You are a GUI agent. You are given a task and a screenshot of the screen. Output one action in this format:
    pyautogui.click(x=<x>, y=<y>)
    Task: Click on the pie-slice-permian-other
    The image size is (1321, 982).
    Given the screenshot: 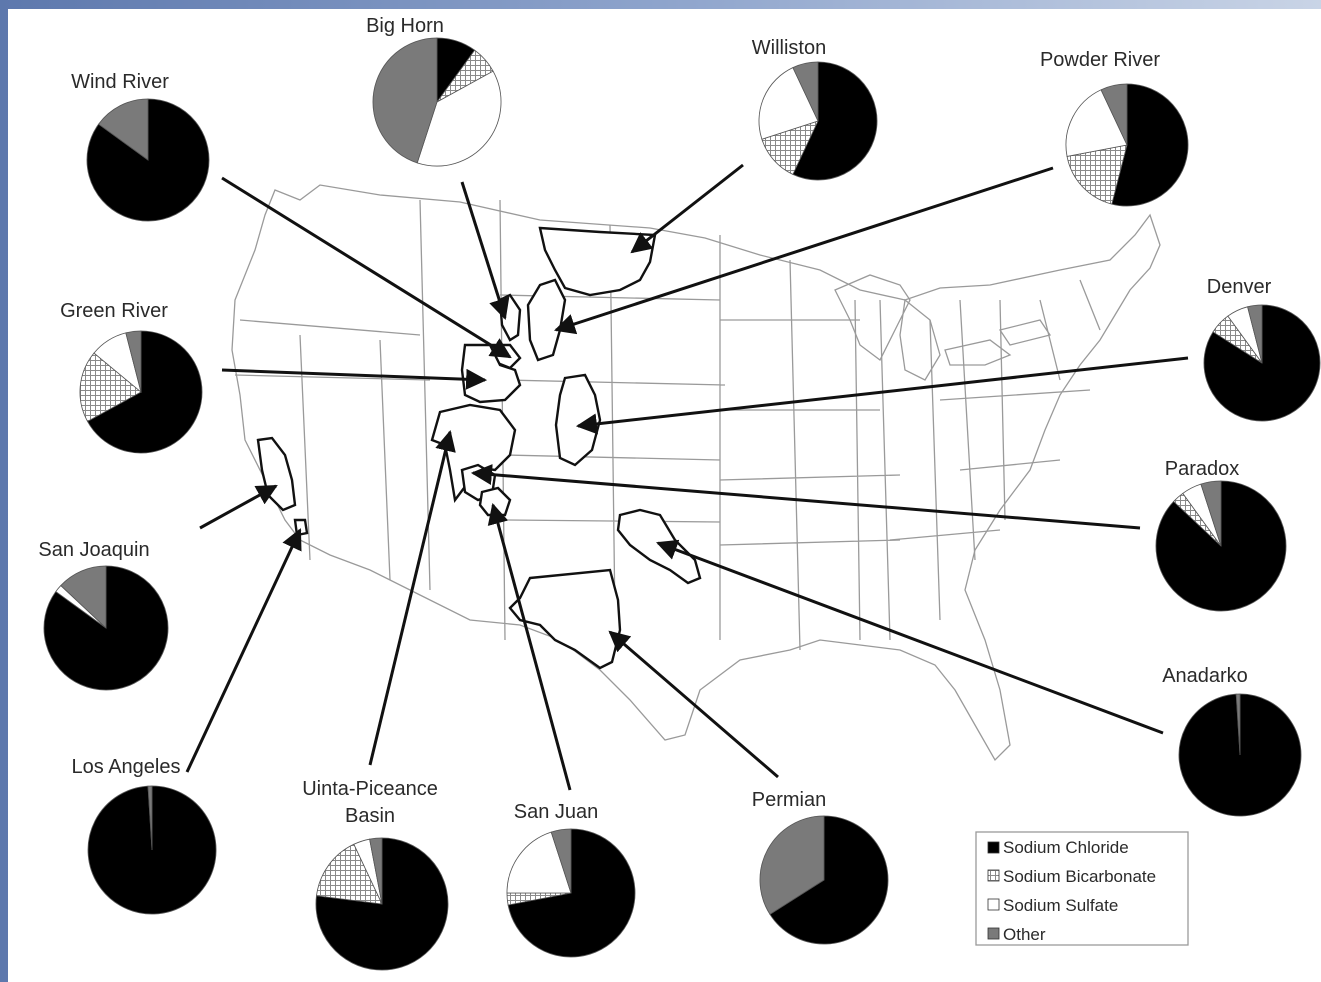 What is the action you would take?
    pyautogui.click(x=792, y=865)
    